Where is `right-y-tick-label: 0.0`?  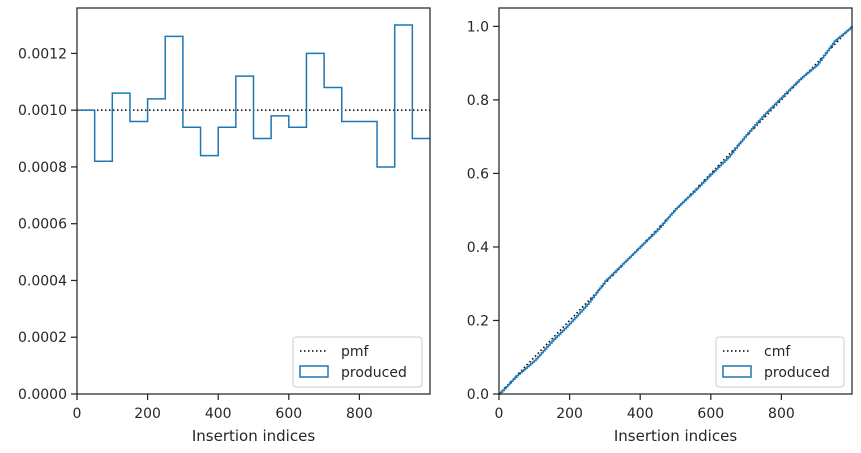 right-y-tick-label: 0.0 is located at coordinates (478, 395).